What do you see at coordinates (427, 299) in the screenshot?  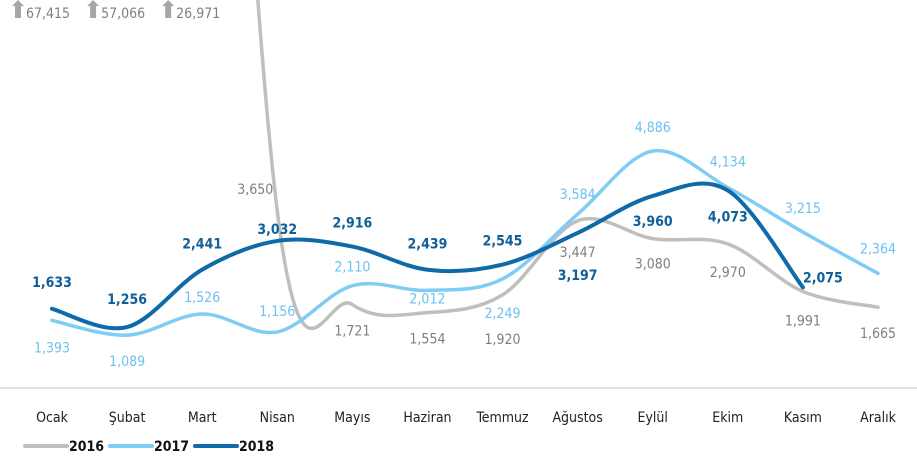 I see `value-label: 2,012` at bounding box center [427, 299].